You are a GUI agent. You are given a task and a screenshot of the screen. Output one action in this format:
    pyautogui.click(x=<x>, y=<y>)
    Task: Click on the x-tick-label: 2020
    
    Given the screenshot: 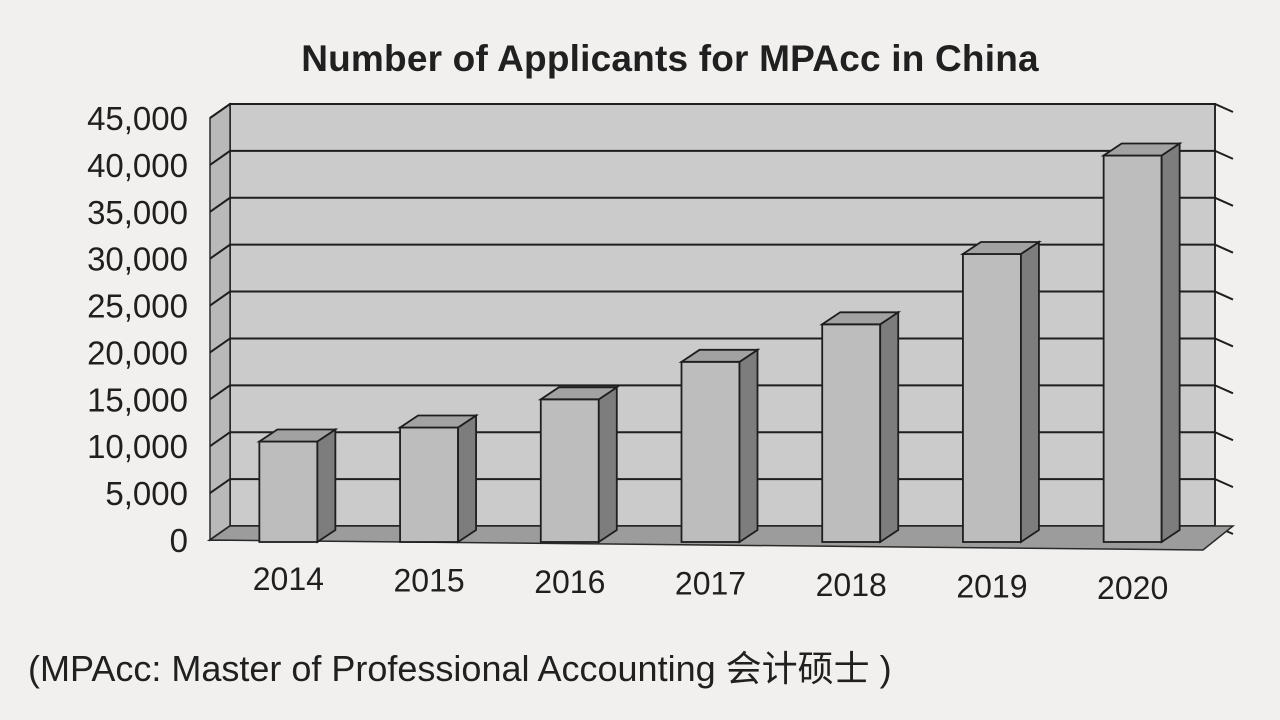 What is the action you would take?
    pyautogui.click(x=1132, y=588)
    